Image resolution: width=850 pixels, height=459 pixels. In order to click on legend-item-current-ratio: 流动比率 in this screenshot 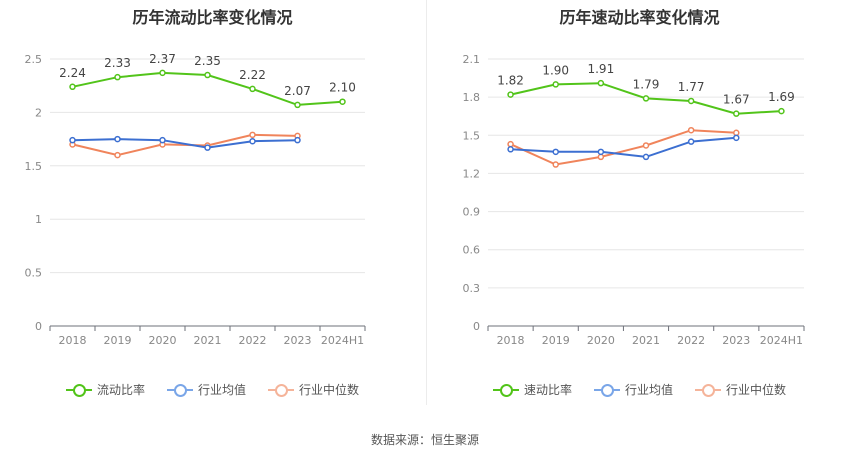, I will do `click(105, 389)`.